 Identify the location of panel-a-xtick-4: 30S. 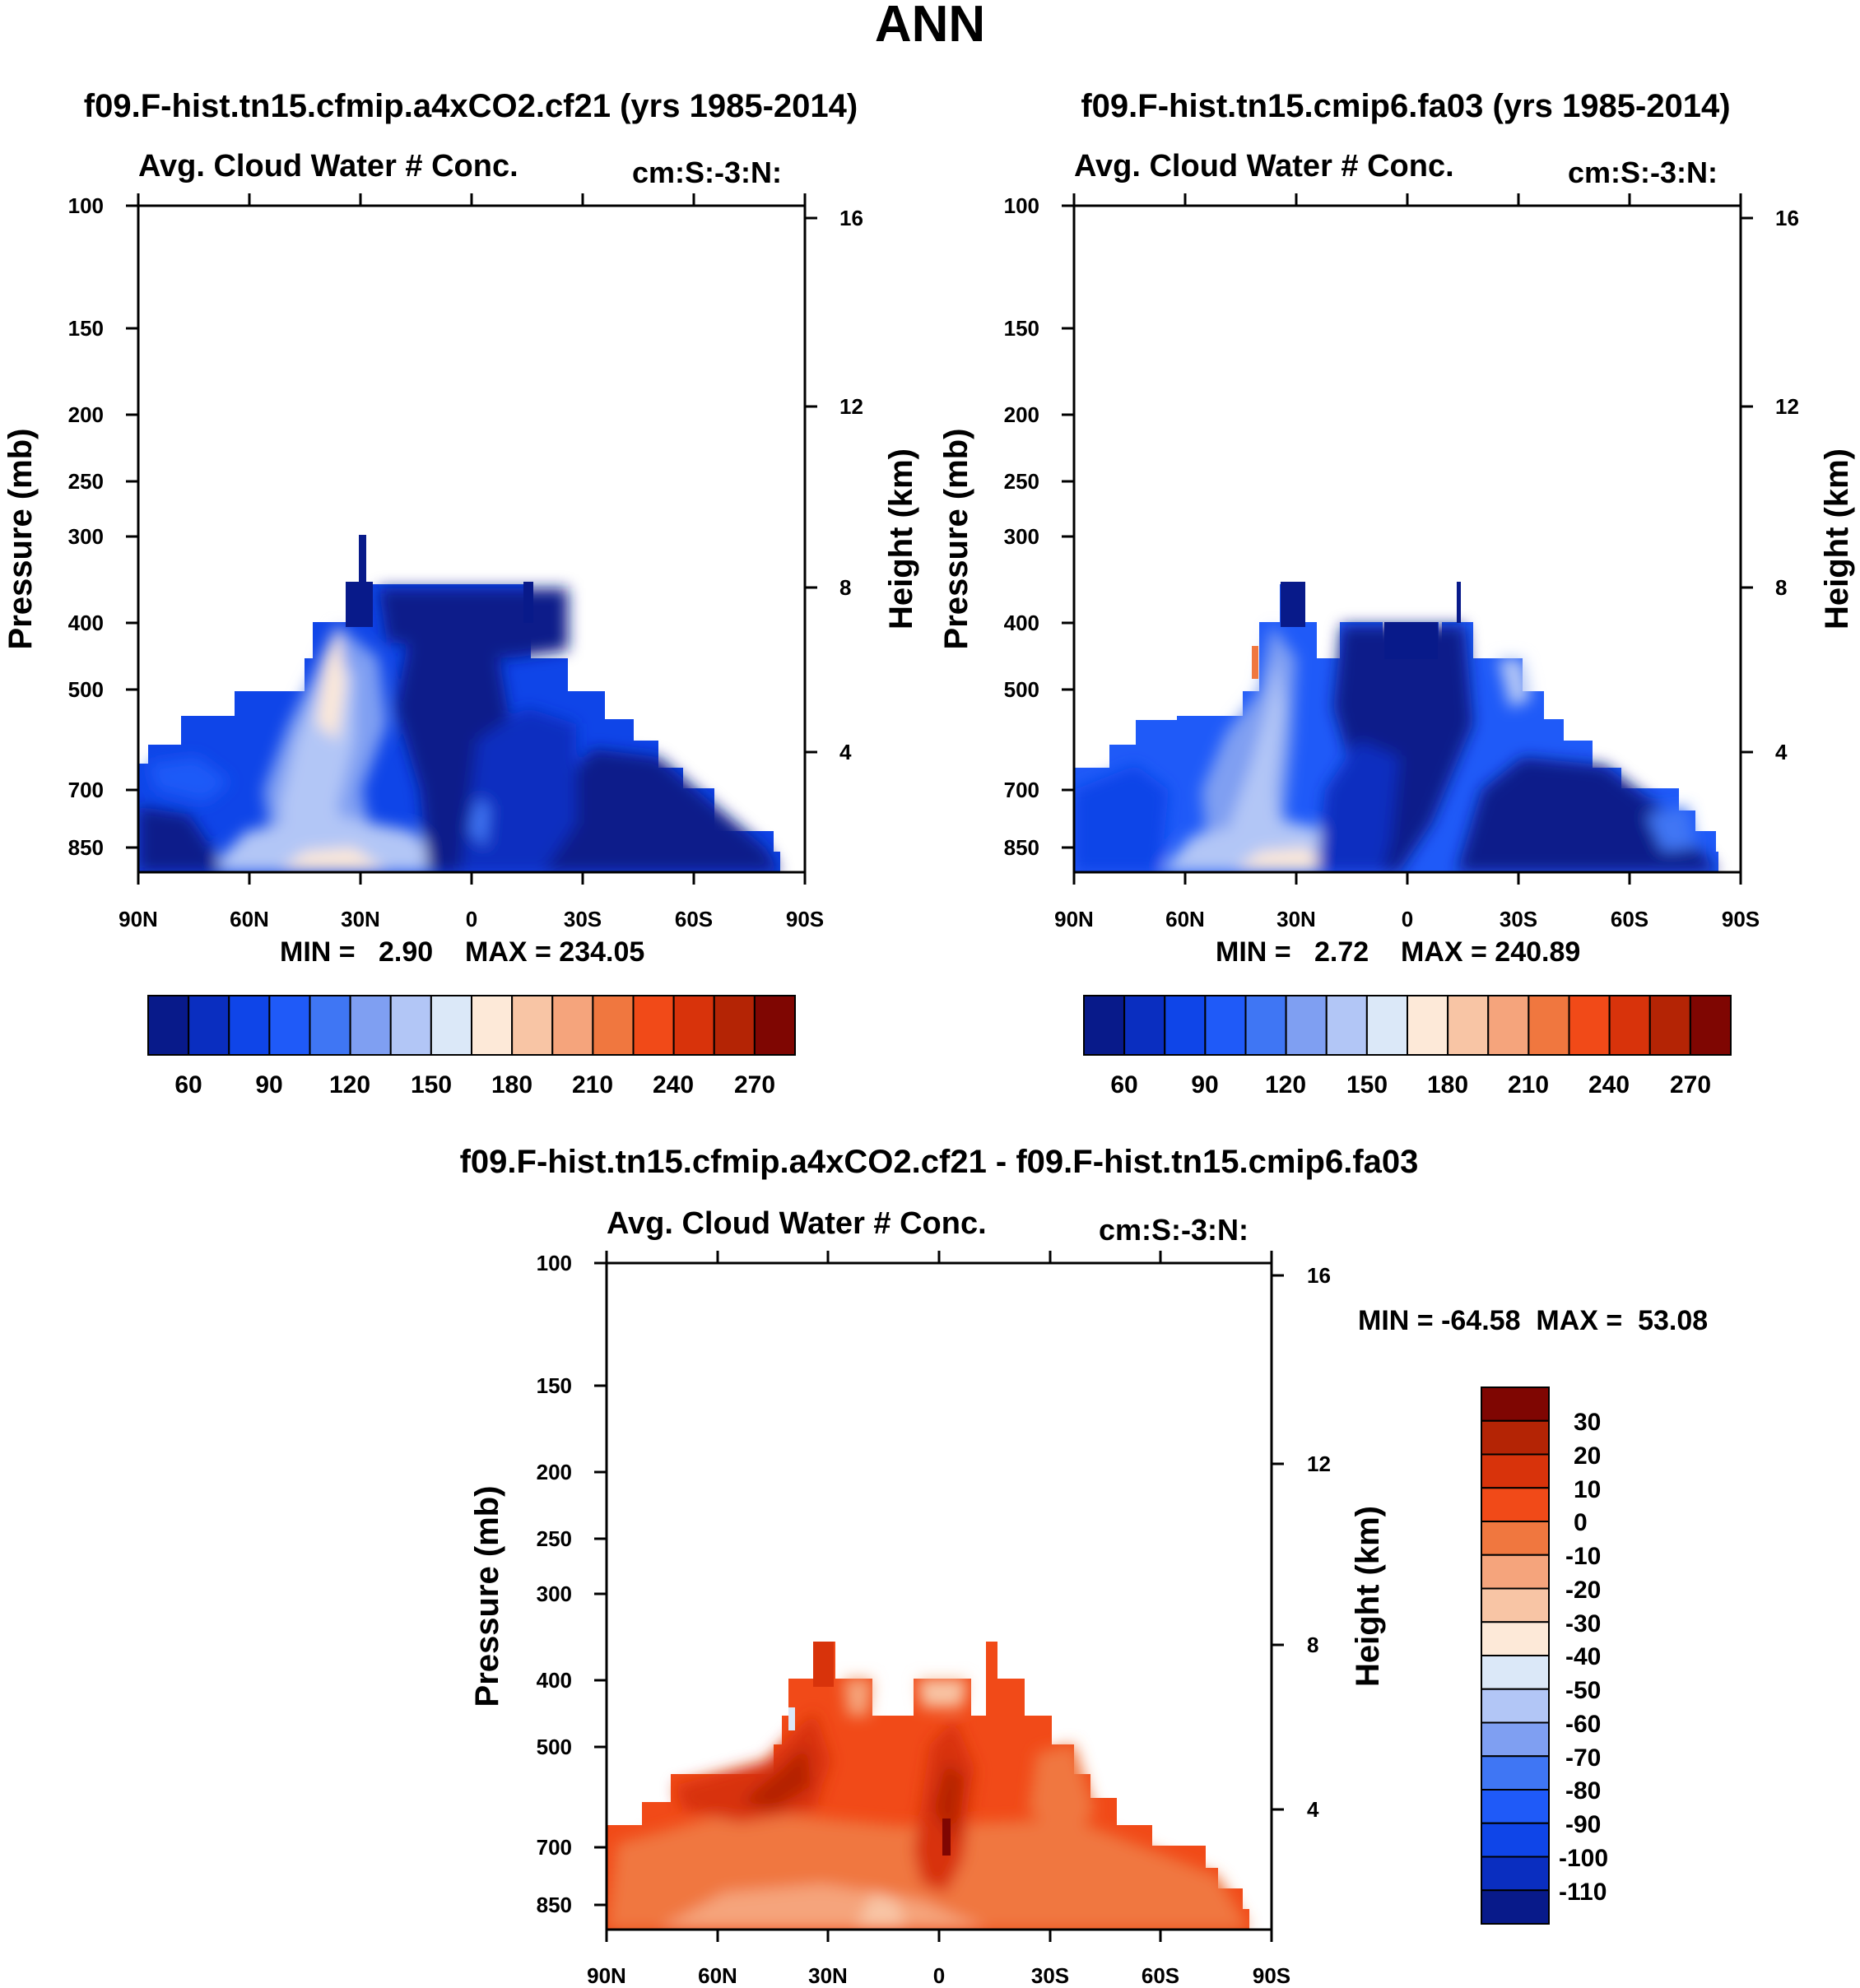
(583, 919).